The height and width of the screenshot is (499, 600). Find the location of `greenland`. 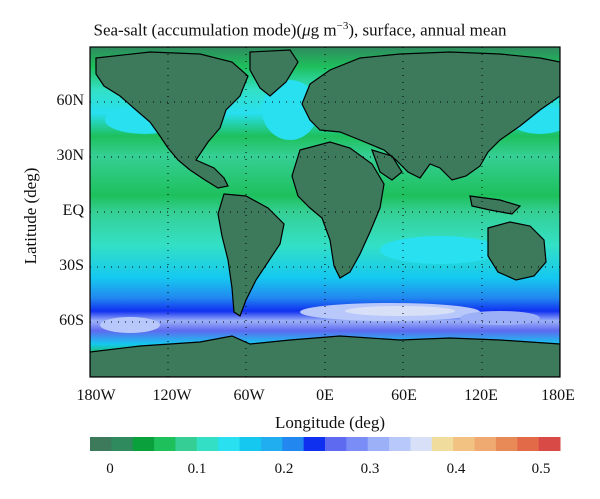

greenland is located at coordinates (274, 73).